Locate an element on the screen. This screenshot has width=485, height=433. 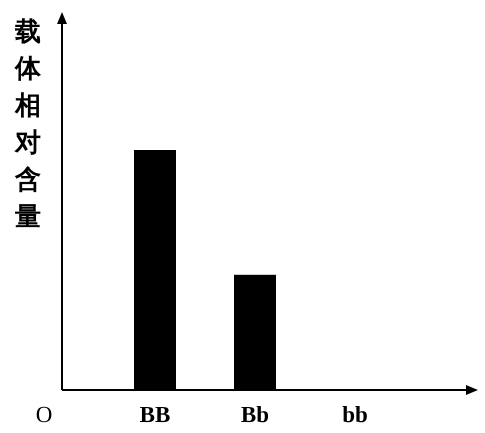
x-tick-label: bb is located at coordinates (355, 414).